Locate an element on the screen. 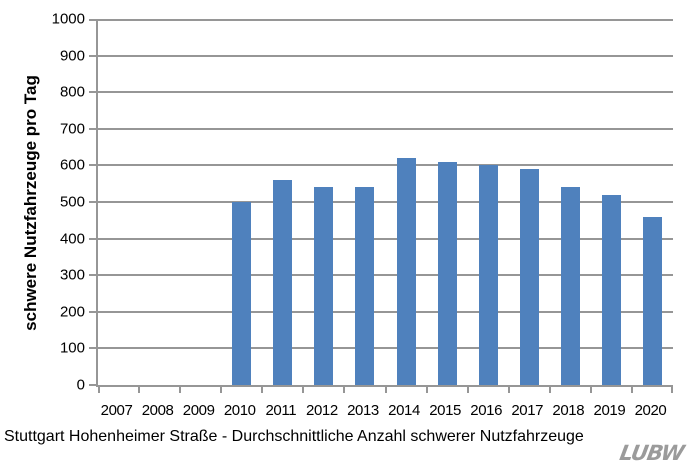 The height and width of the screenshot is (472, 691). y-tick-label: 800 is located at coordinates (72, 92).